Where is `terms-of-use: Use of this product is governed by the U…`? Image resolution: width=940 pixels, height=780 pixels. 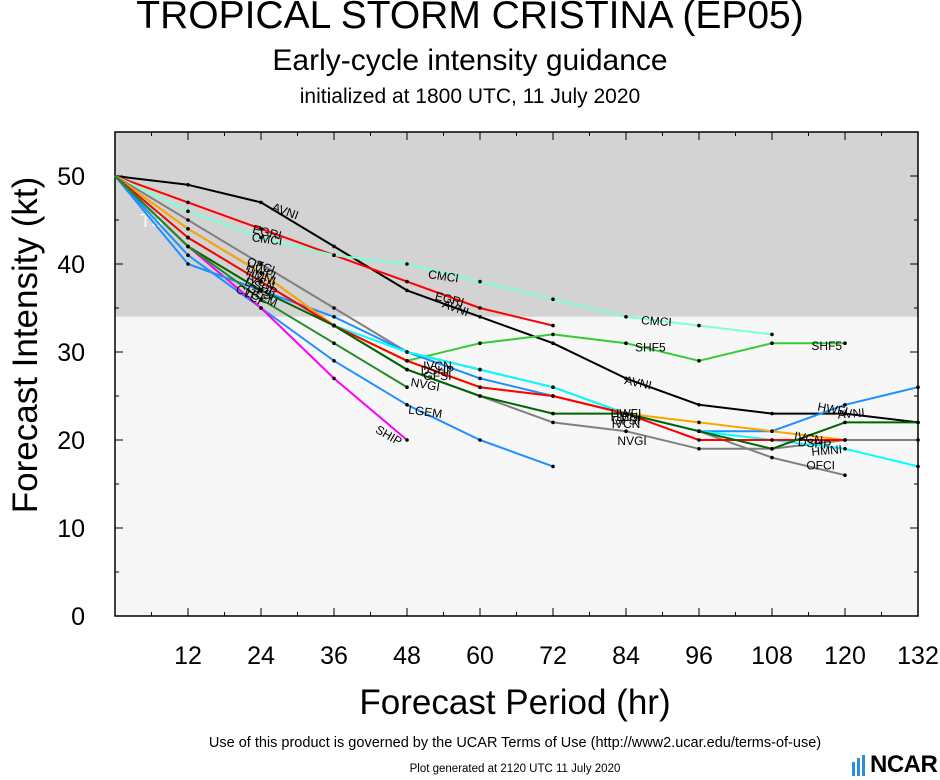
terms-of-use: Use of this product is governed by the U… is located at coordinates (515, 743).